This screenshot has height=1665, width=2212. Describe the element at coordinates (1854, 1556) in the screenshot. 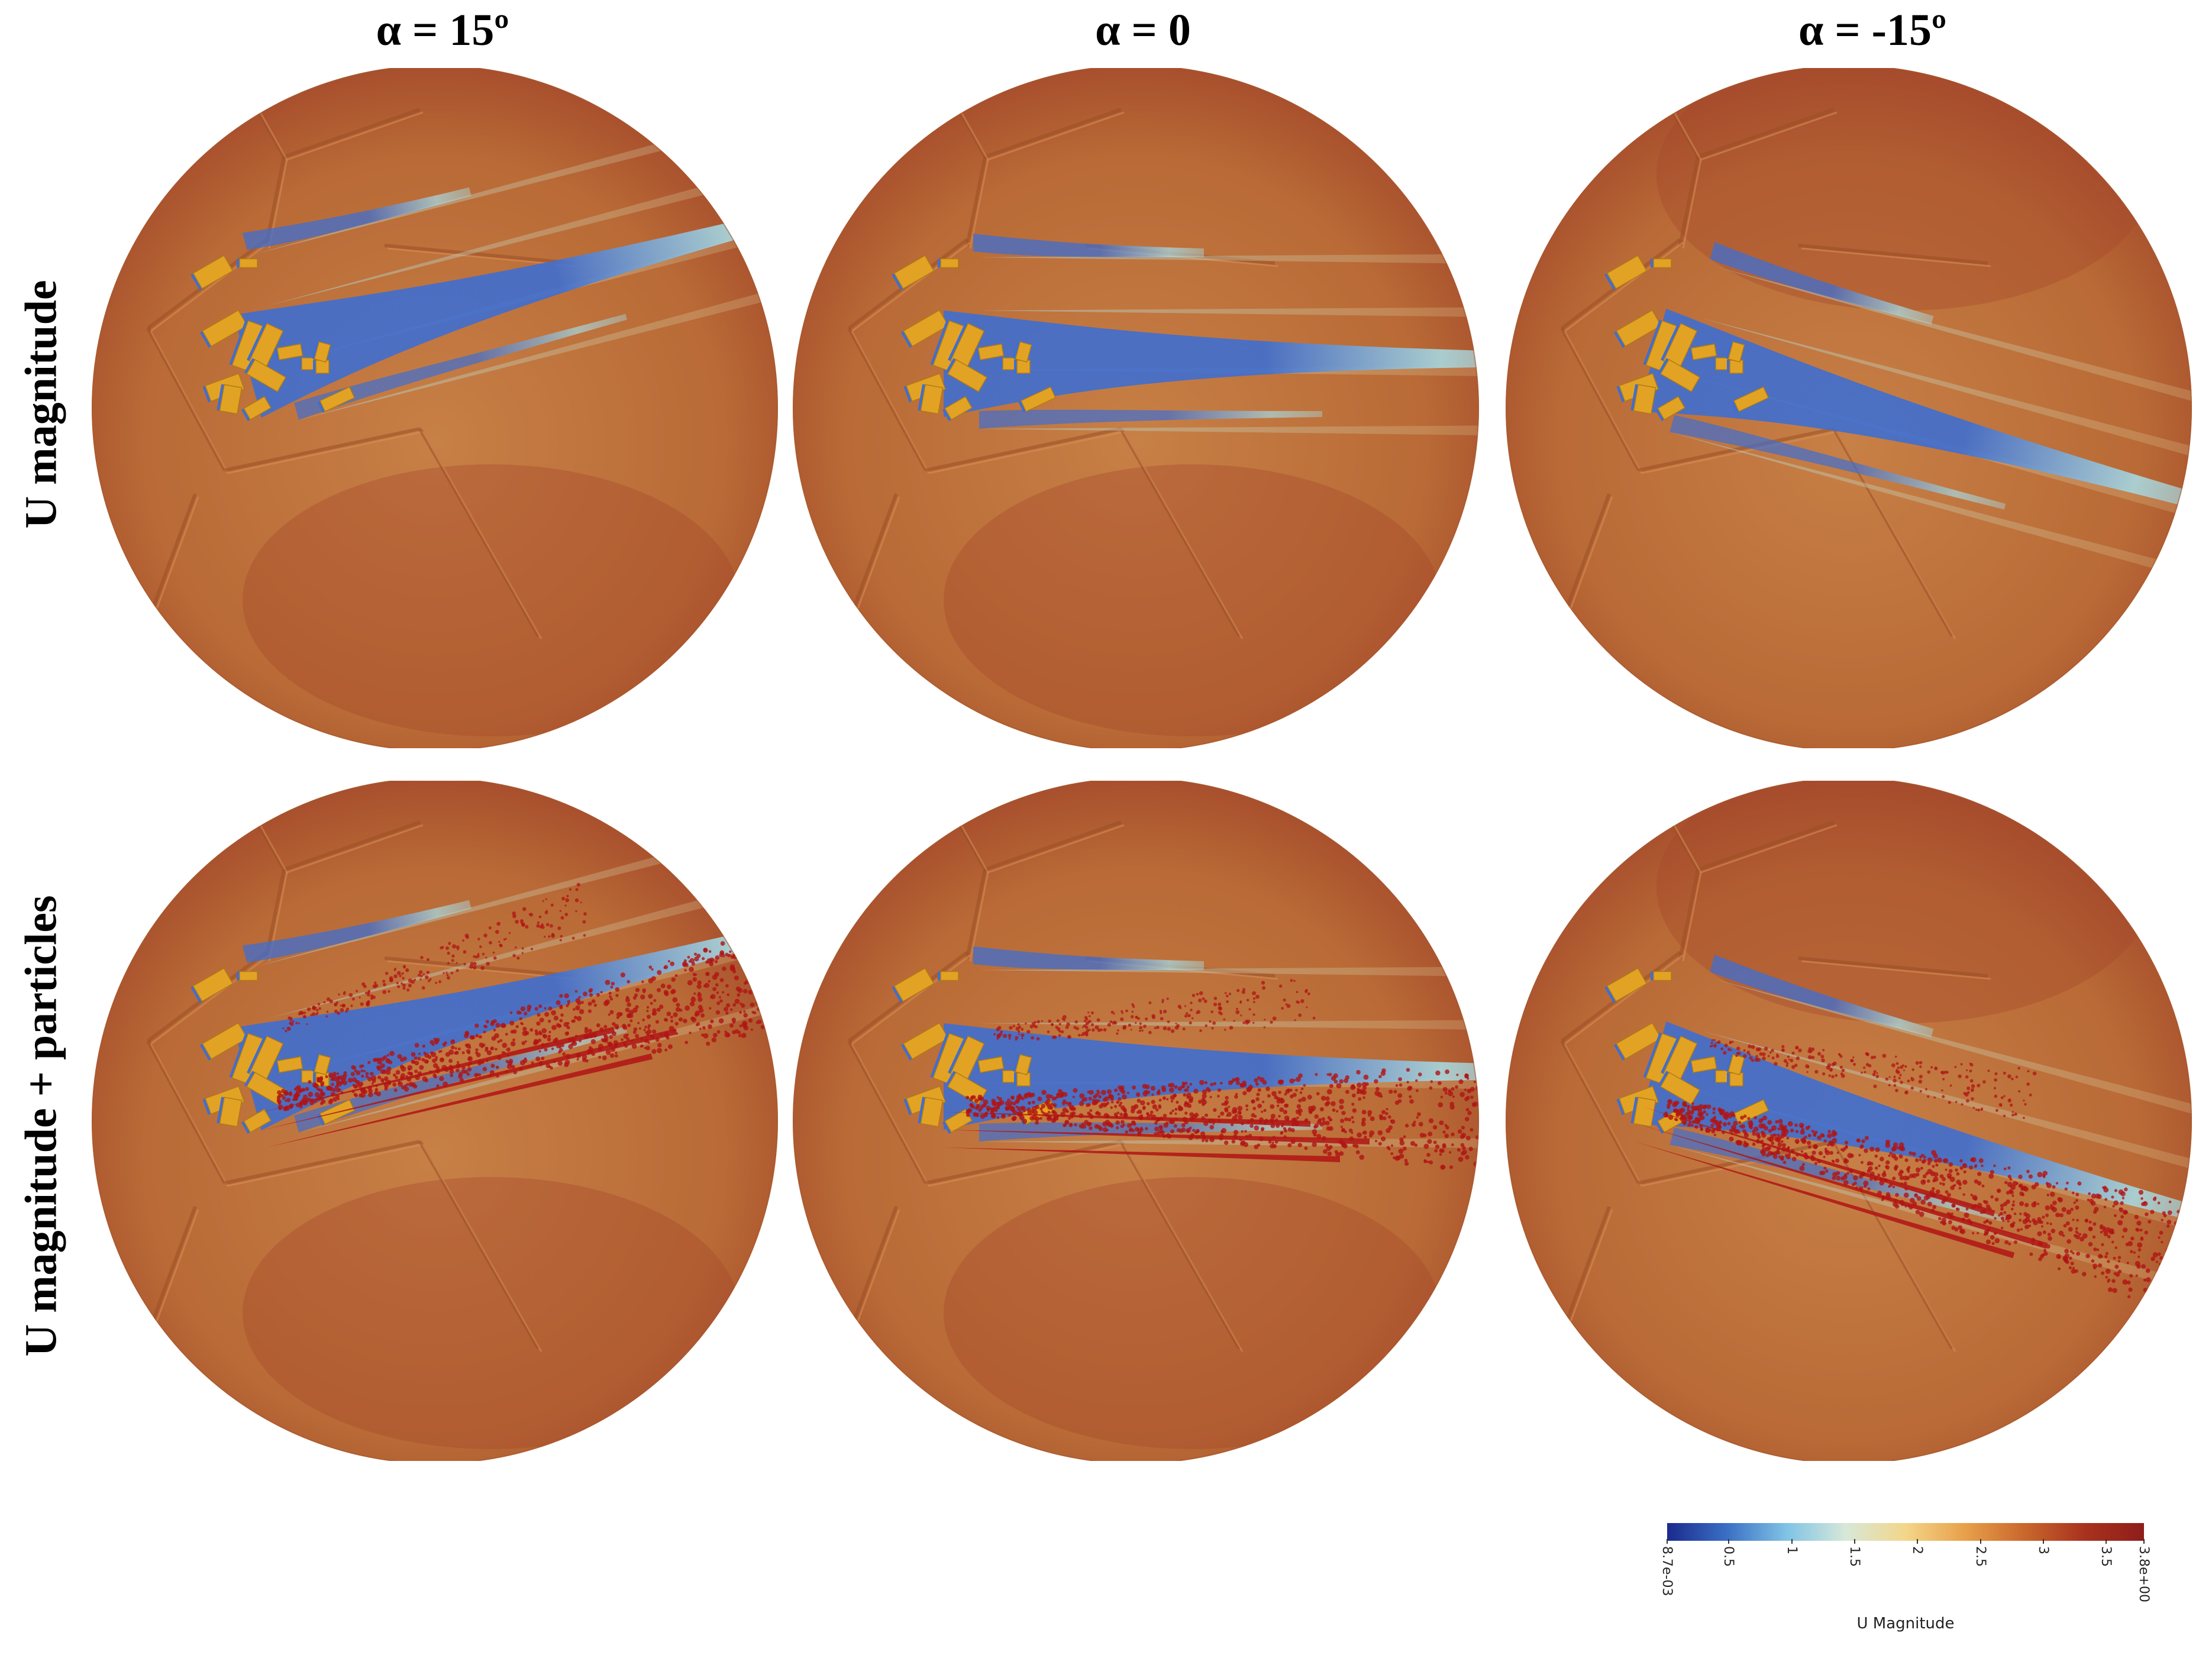

I see `colorbar-tick-label: 1.5` at that location.